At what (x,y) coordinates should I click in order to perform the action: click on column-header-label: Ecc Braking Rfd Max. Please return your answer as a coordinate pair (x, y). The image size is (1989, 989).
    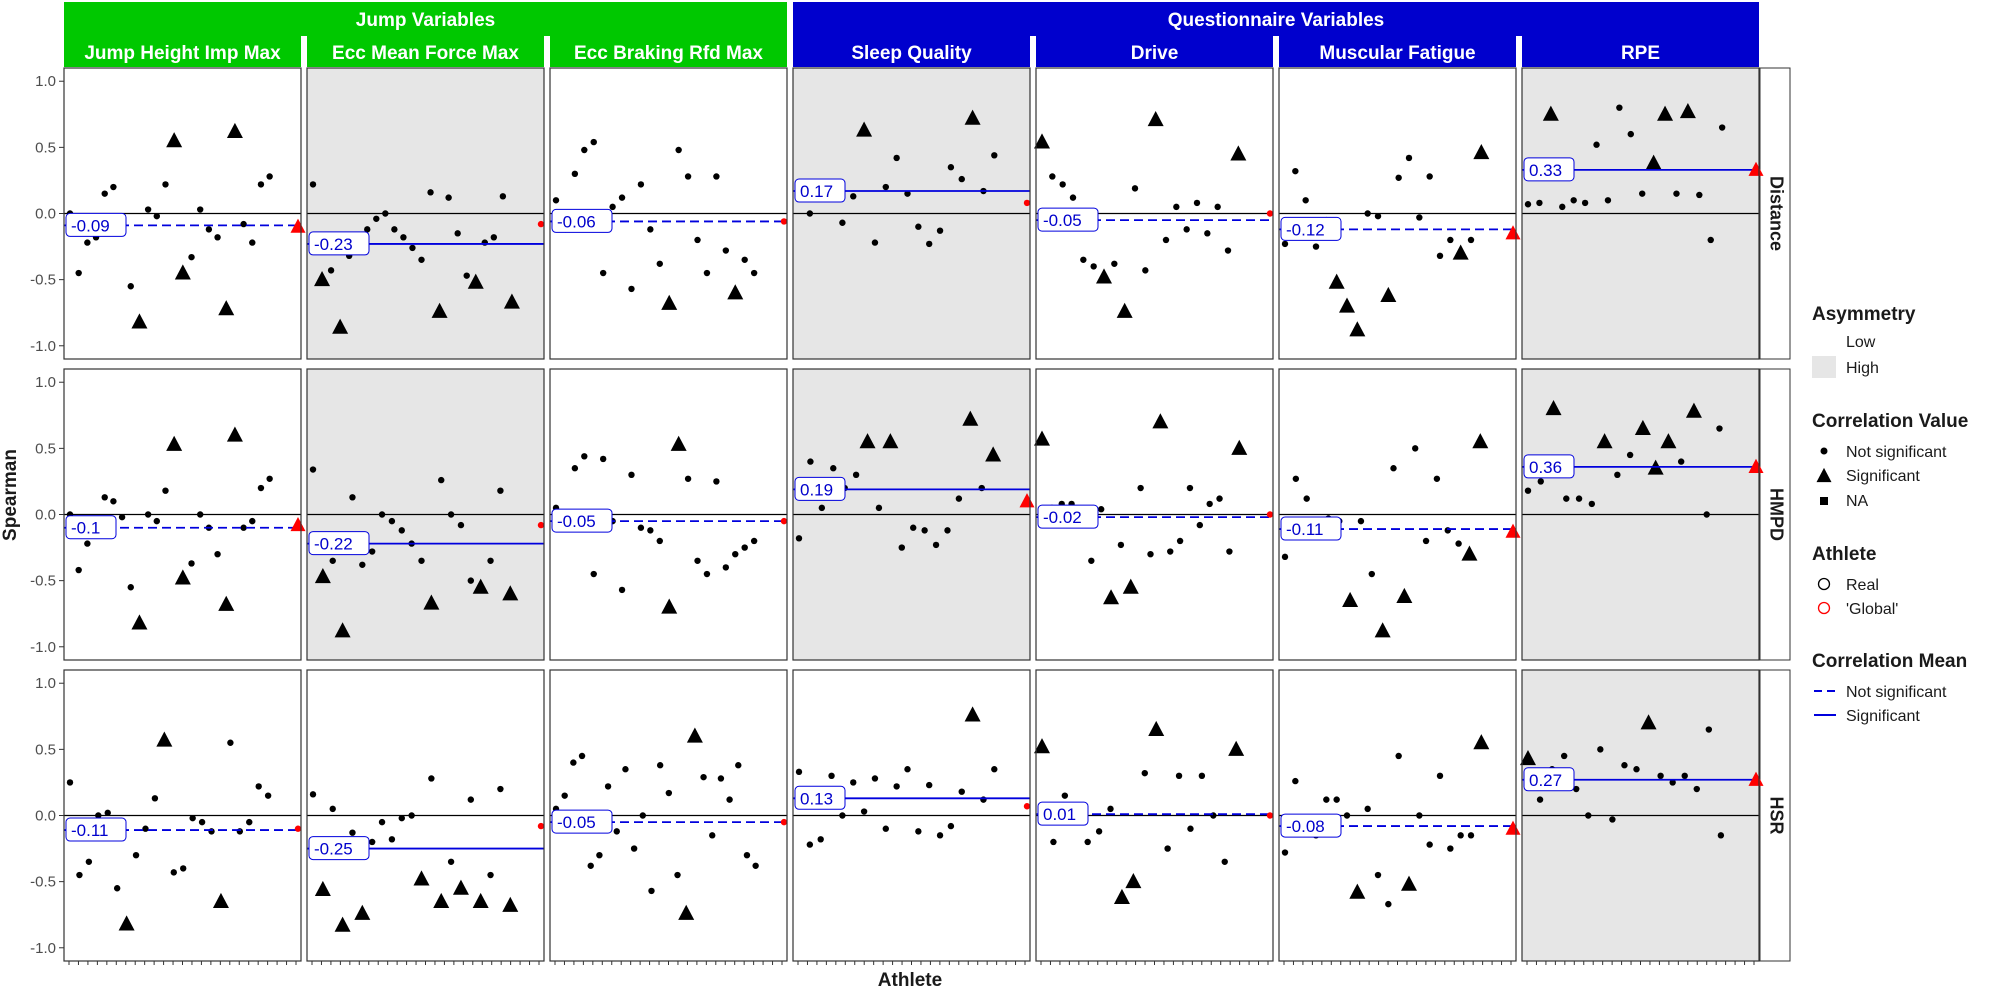
    Looking at the image, I should click on (668, 53).